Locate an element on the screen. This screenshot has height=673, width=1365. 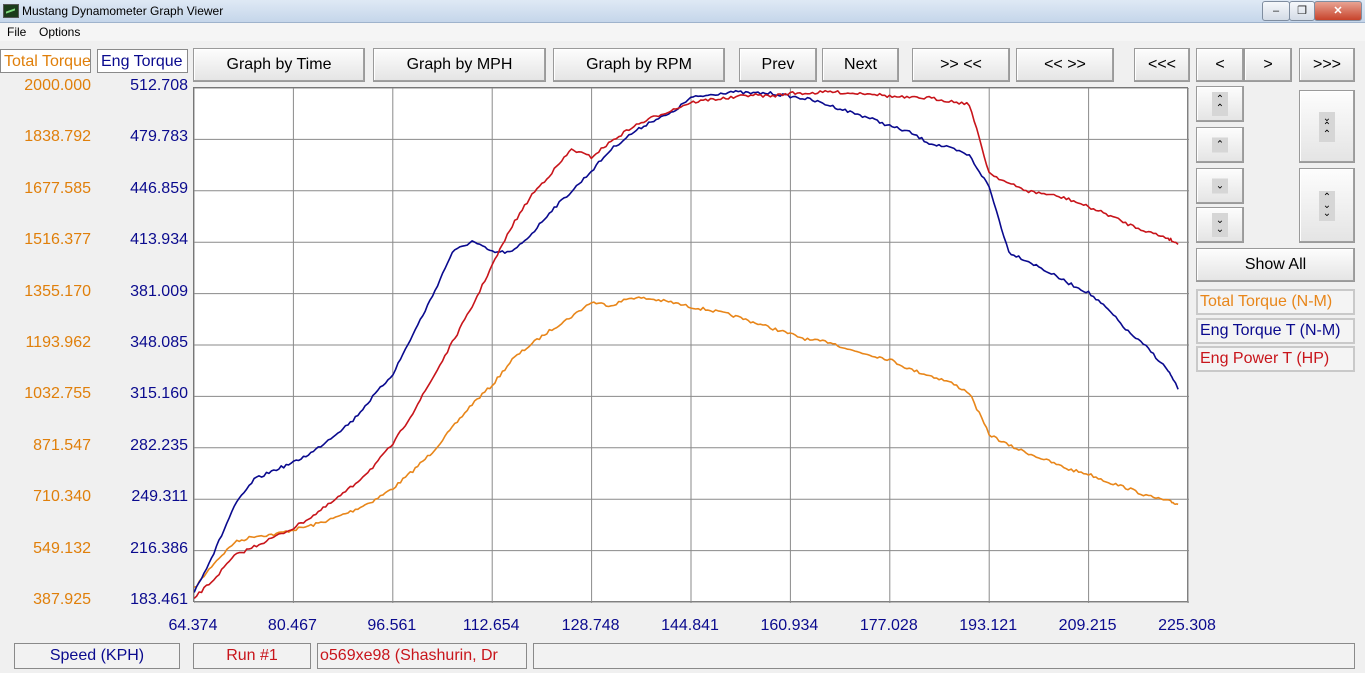
left-tick-label: 1193.962 is located at coordinates (58, 342).